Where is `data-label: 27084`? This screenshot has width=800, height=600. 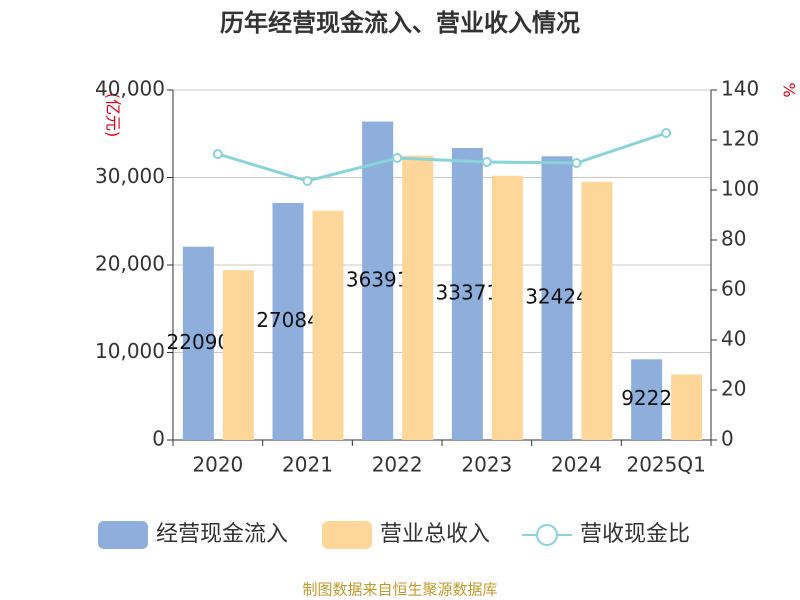 data-label: 27084 is located at coordinates (288, 320).